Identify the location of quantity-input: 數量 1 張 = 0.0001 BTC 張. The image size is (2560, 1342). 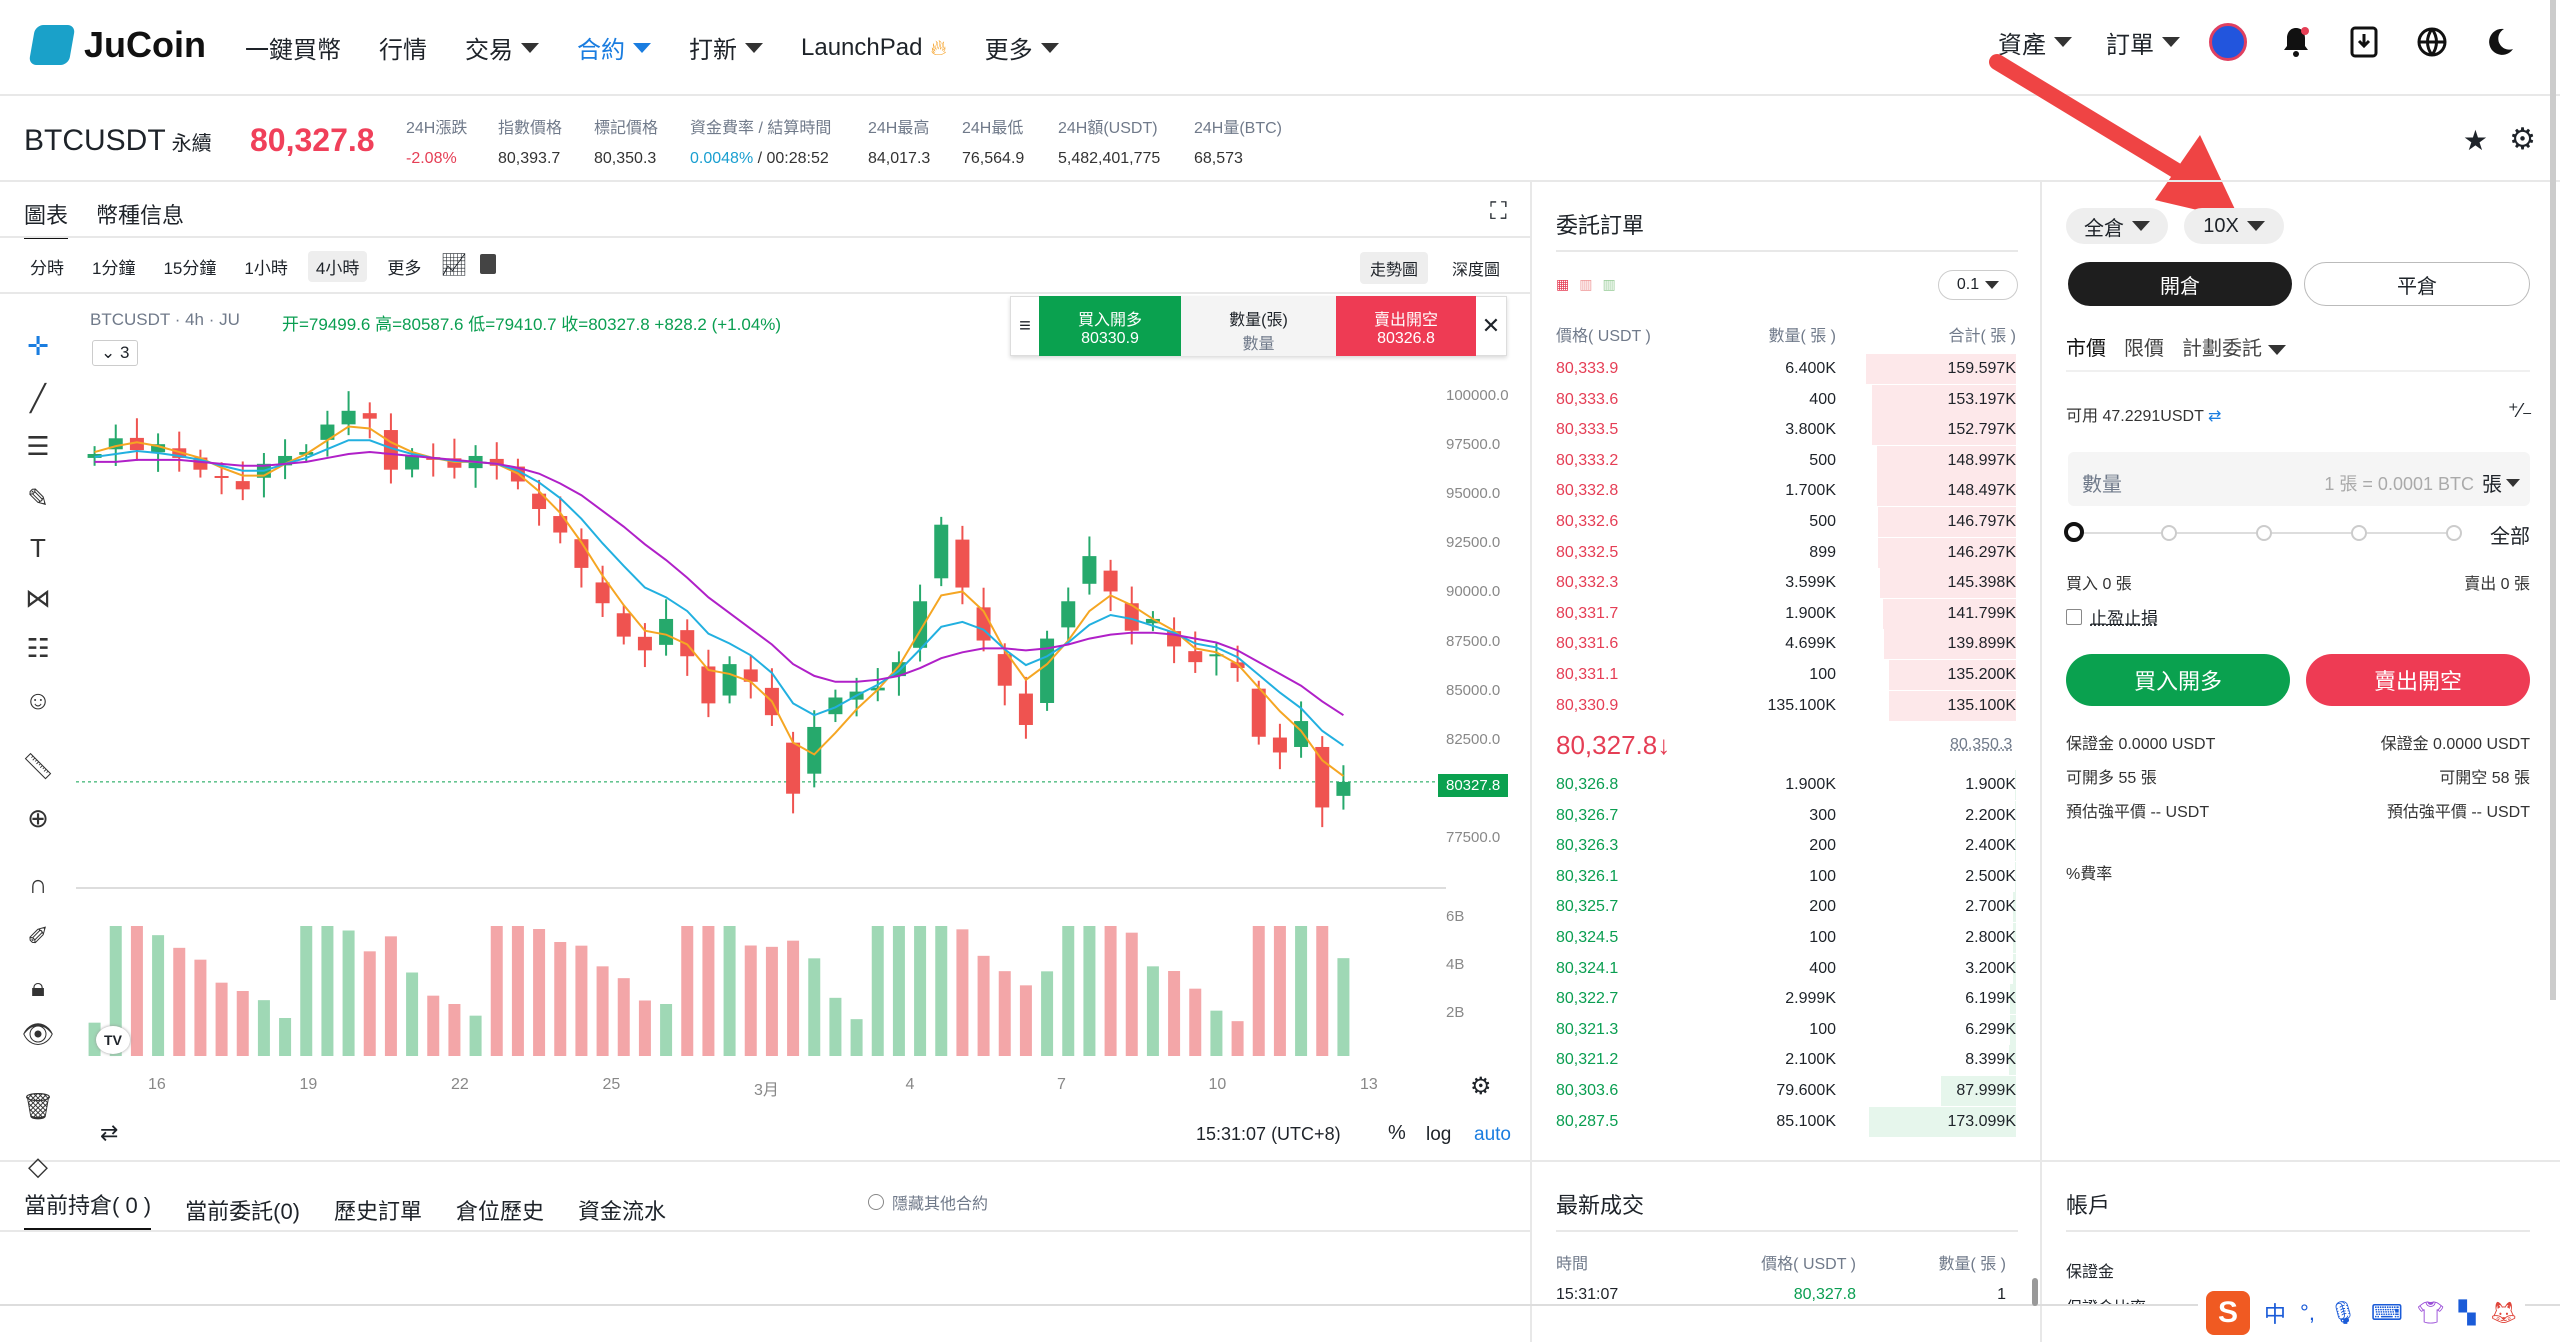
(2299, 479).